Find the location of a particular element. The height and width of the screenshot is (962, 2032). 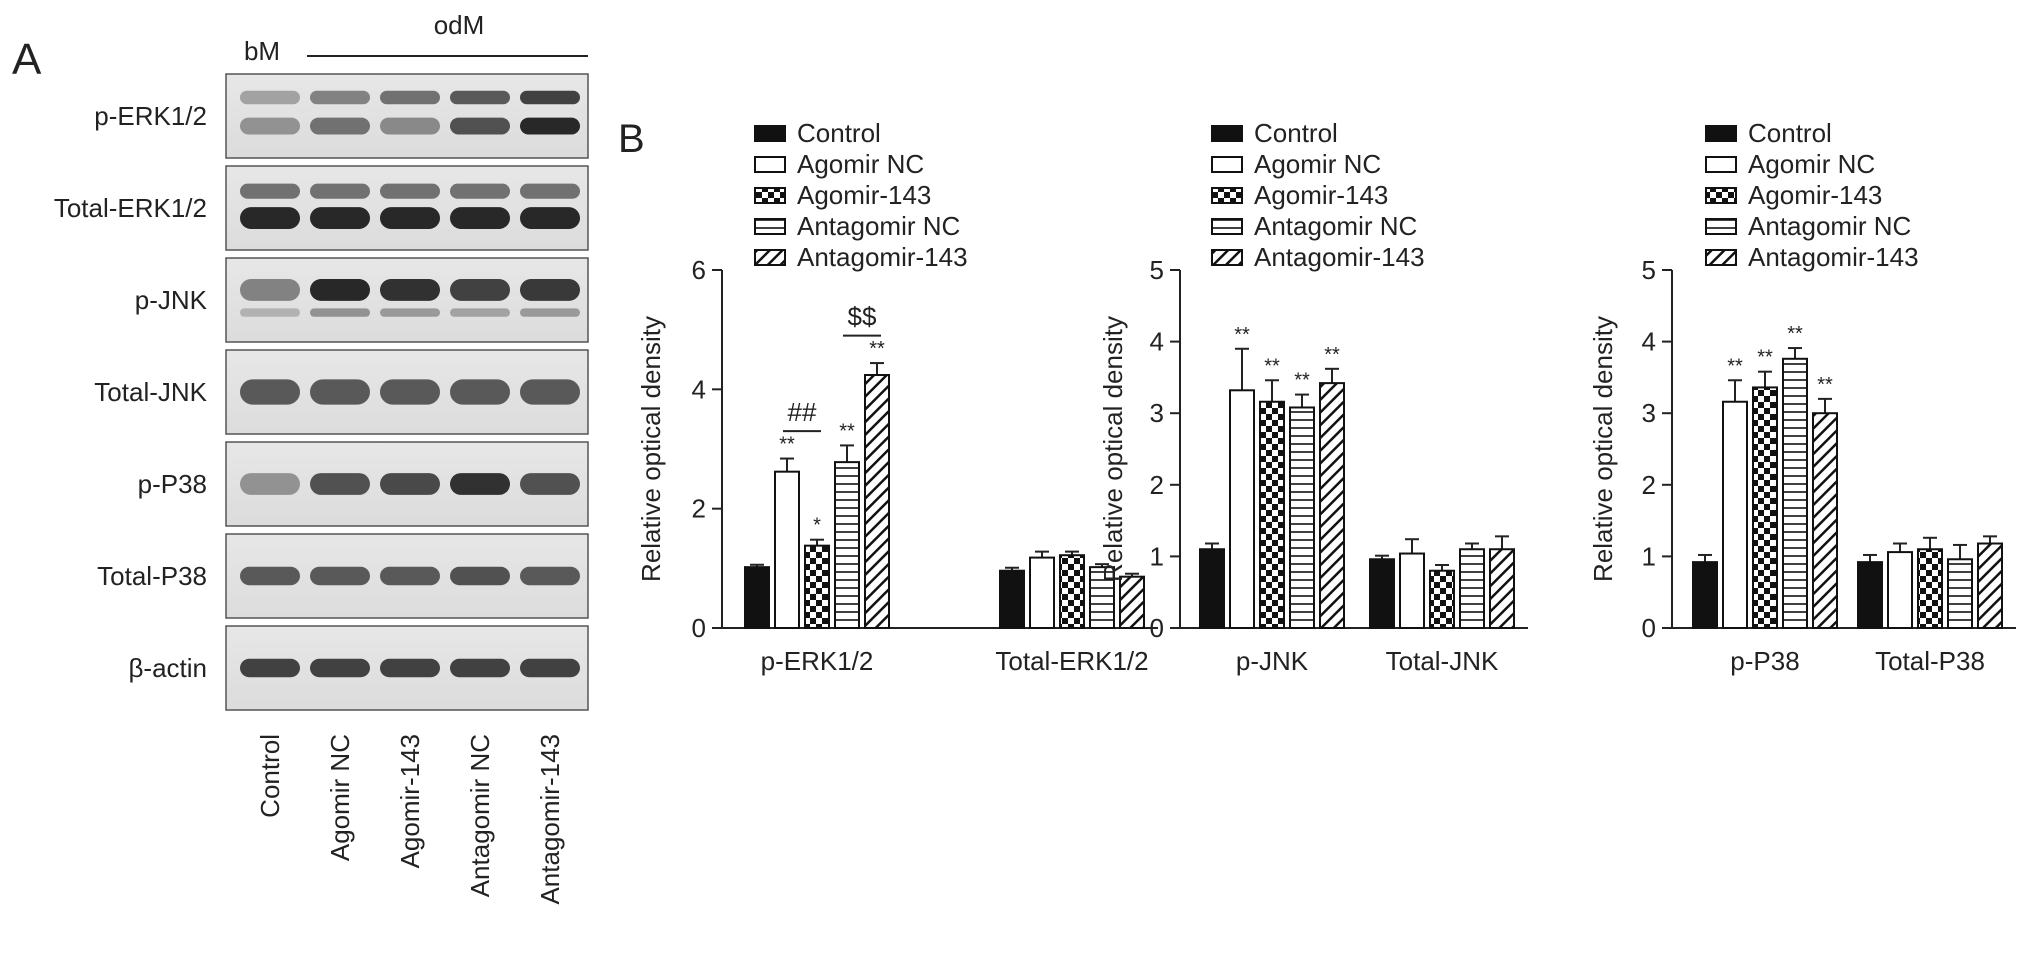

x-category-label: Total-JNK is located at coordinates (1442, 661).